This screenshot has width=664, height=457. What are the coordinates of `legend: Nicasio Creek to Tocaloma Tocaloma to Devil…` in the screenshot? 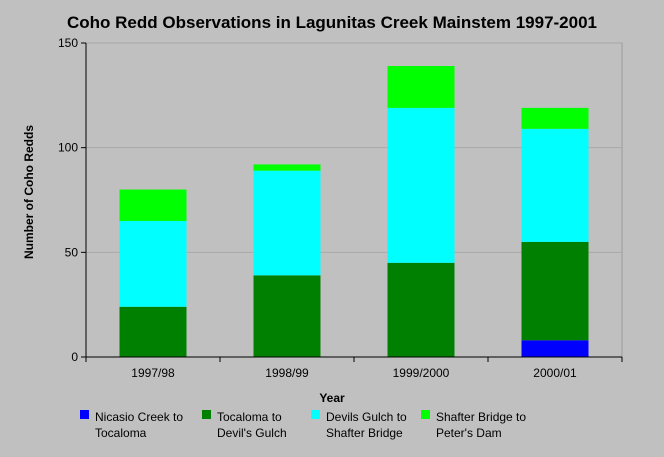 It's located at (303, 425).